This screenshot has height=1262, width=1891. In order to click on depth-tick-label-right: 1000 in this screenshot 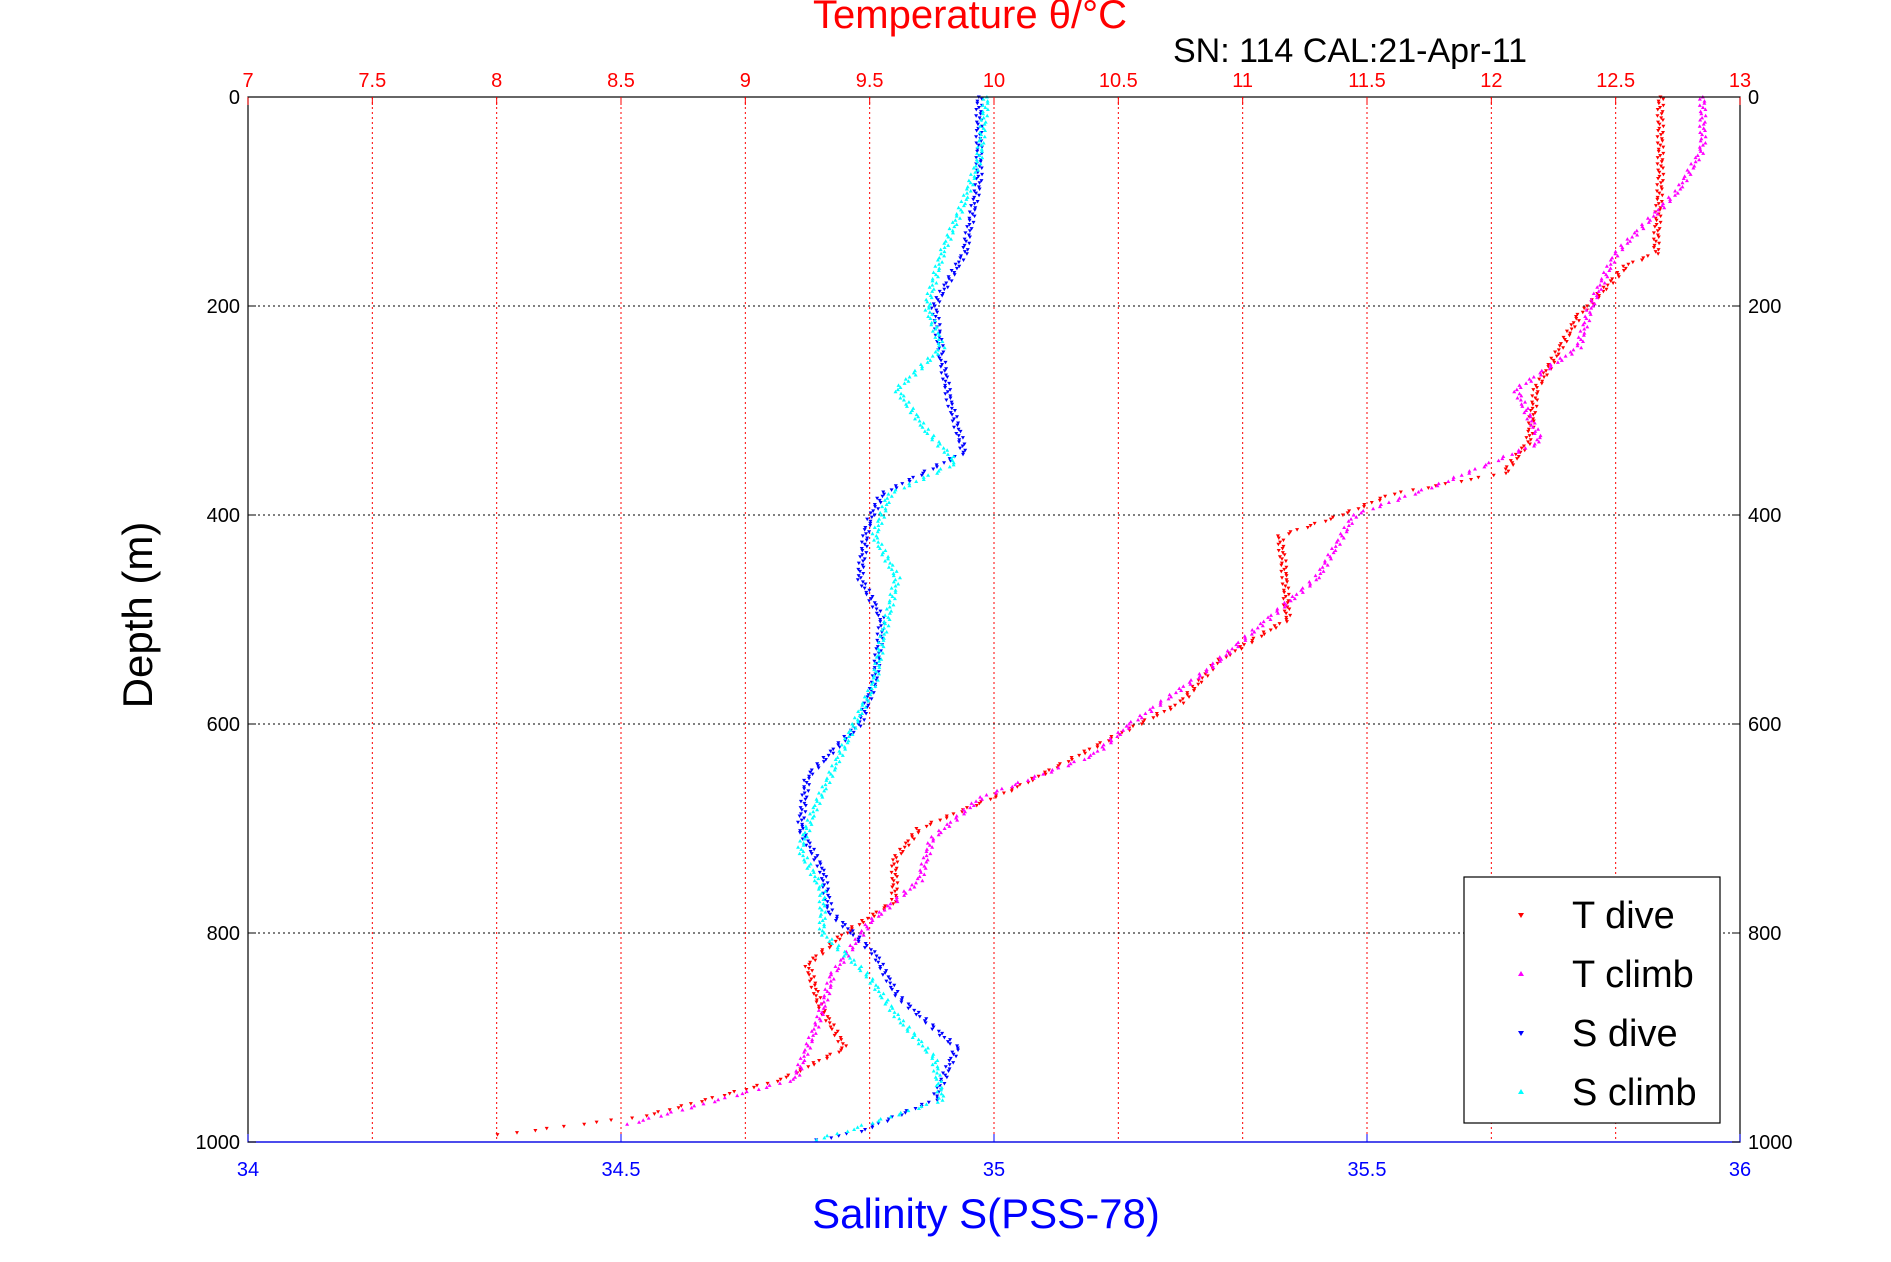, I will do `click(1770, 1143)`.